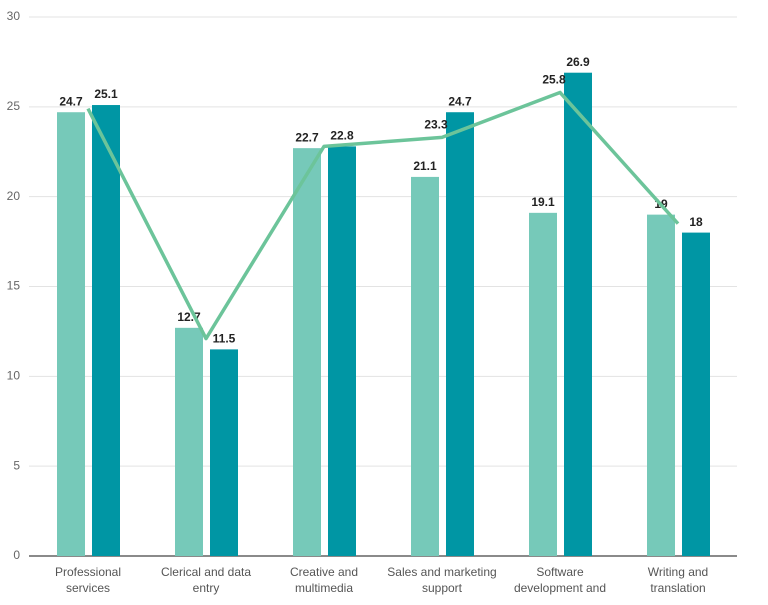 The width and height of the screenshot is (768, 605). I want to click on line-label: 23.3, so click(436, 125).